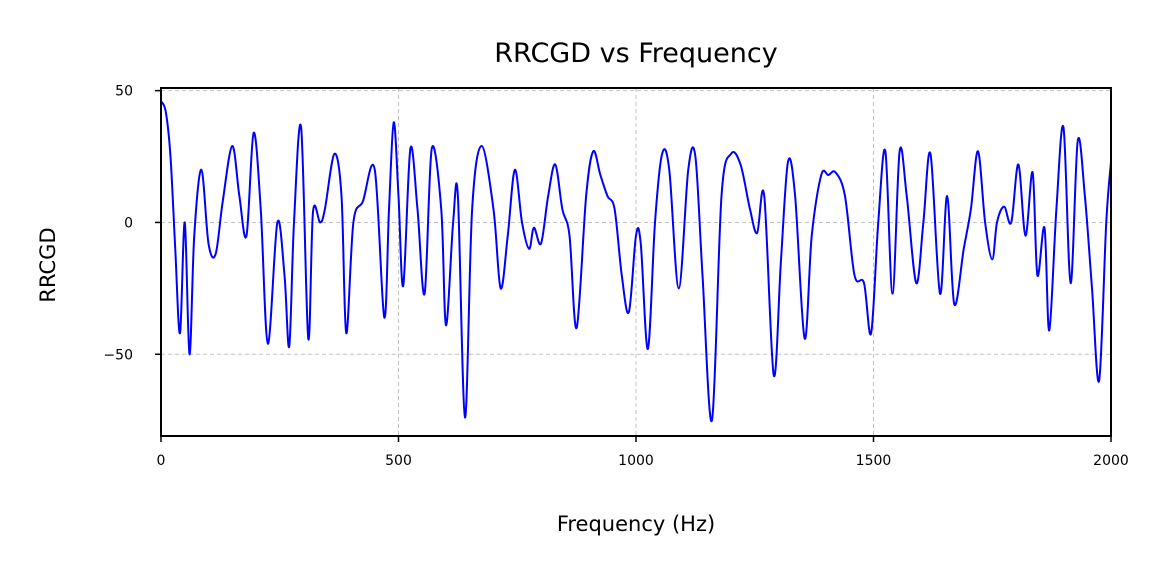 The width and height of the screenshot is (1173, 570). I want to click on x-tick-label: 1000, so click(636, 461).